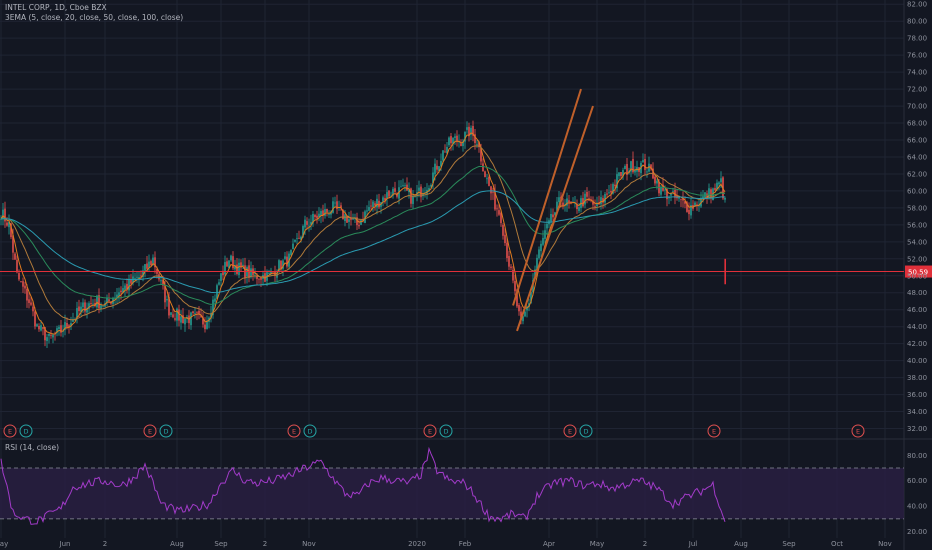 The height and width of the screenshot is (550, 932). Describe the element at coordinates (452, 493) in the screenshot. I see `rsi-band` at that location.